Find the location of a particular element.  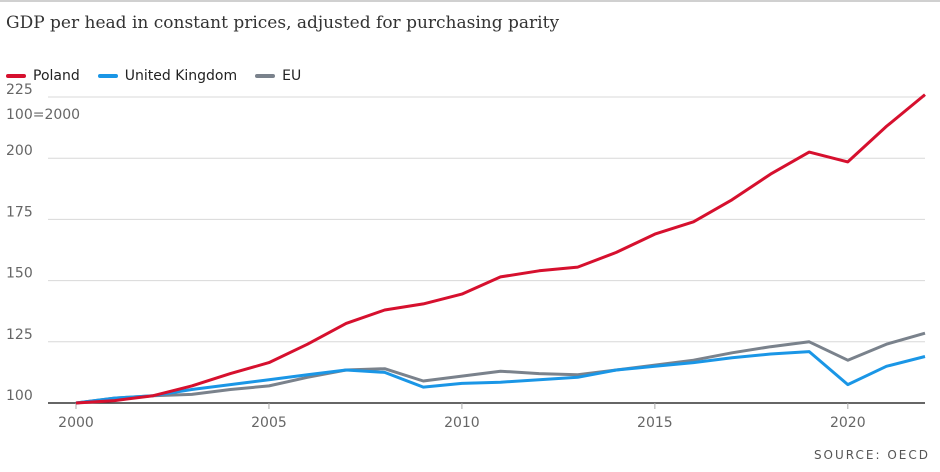

series-line-united-kingdom is located at coordinates (500, 377).